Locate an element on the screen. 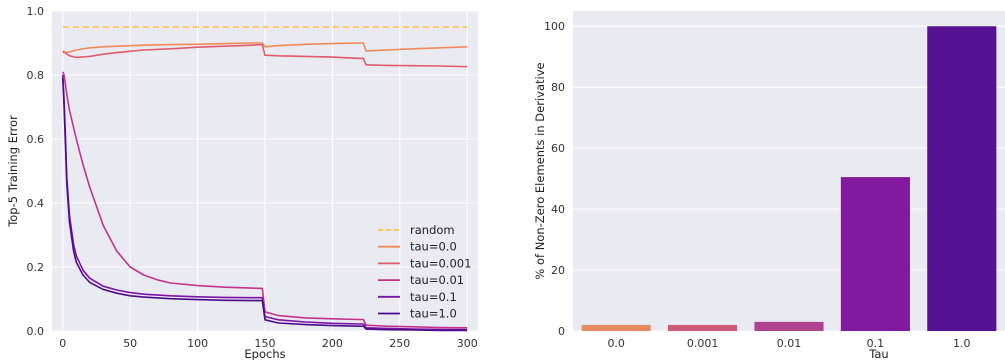 The image size is (1005, 360). legend-label: tau=0.0 is located at coordinates (433, 247).